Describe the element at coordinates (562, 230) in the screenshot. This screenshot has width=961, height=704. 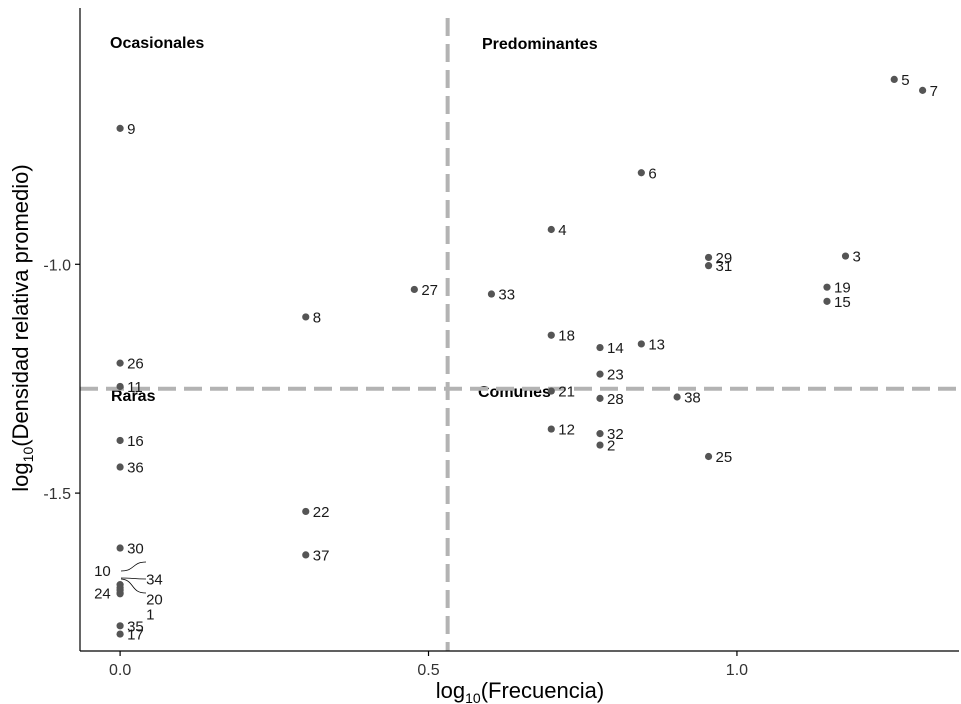
I see `point-label-4: 4` at that location.